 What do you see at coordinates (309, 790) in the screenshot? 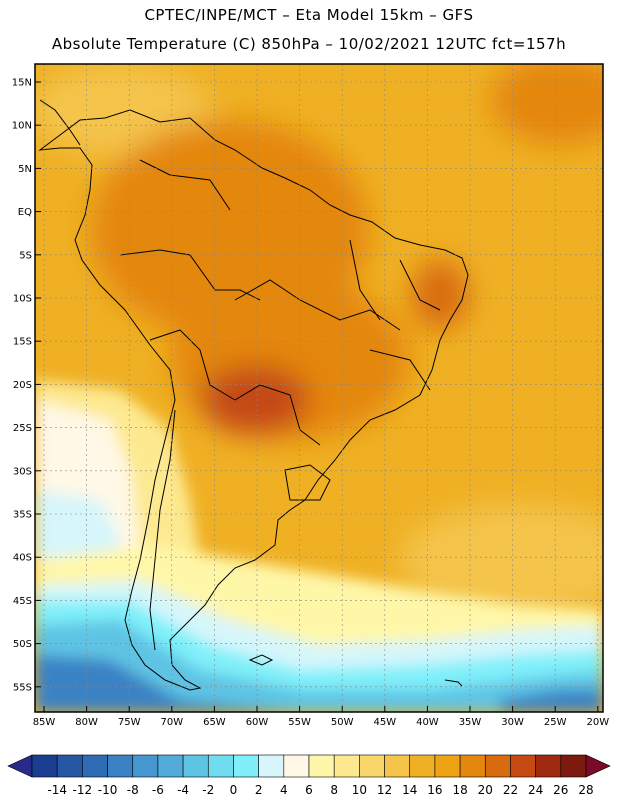
I see `colorbar-label: 6` at bounding box center [309, 790].